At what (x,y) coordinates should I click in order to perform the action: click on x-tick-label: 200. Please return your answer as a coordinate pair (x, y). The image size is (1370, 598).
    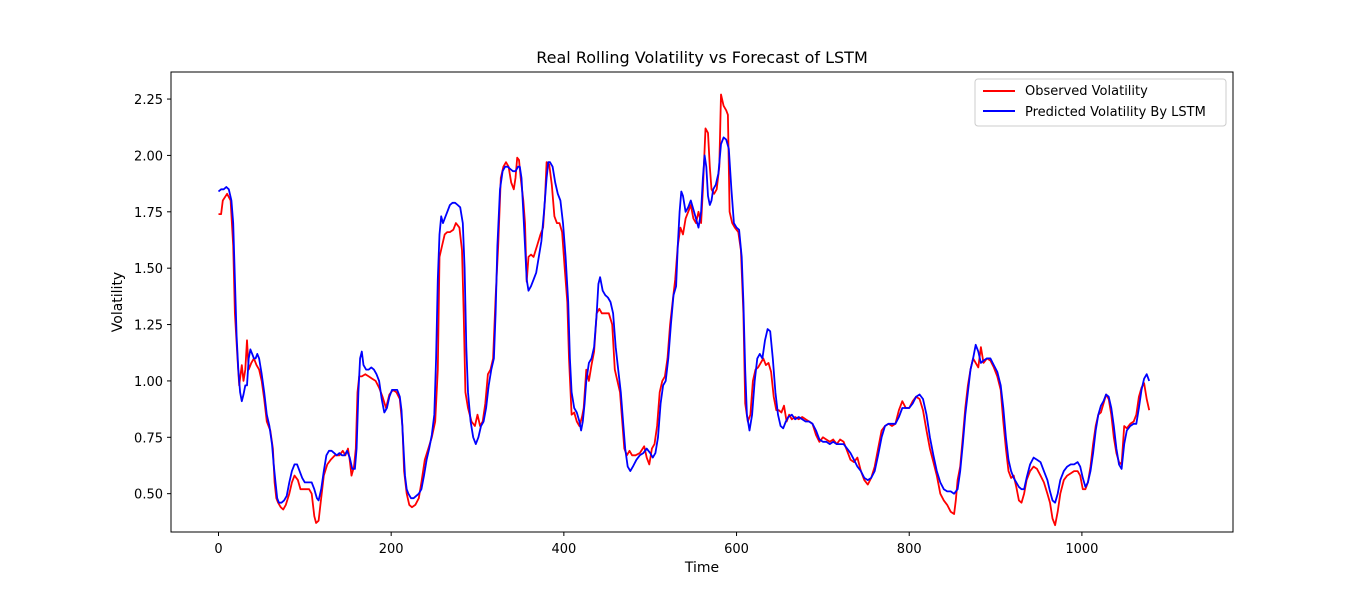
    Looking at the image, I should click on (391, 549).